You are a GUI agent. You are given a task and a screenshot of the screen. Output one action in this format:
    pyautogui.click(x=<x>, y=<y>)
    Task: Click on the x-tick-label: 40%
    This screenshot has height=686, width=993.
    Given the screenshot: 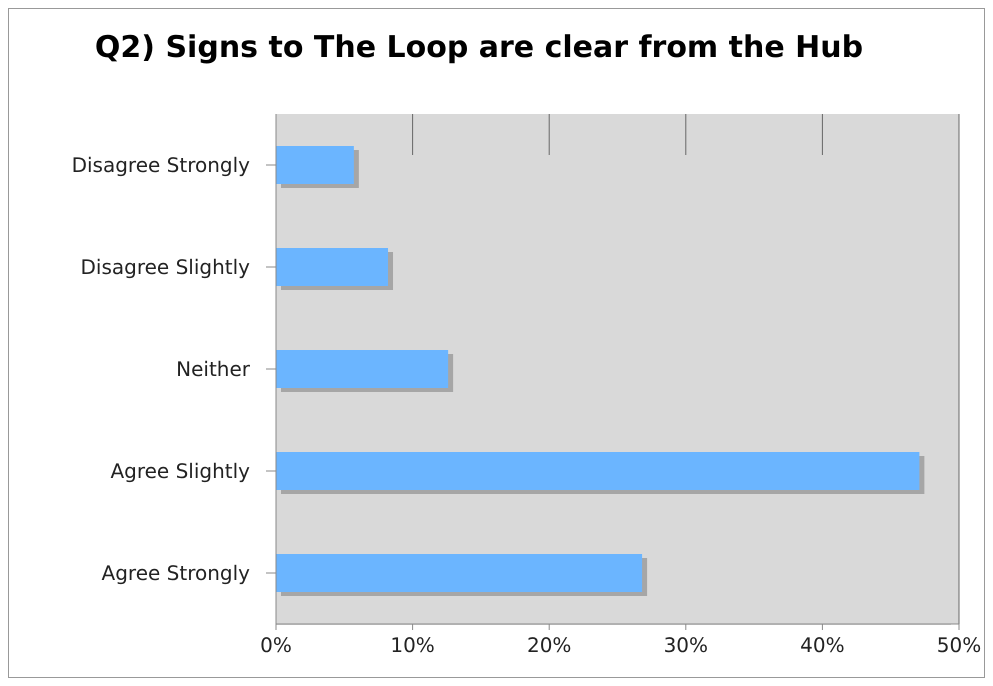 What is the action you would take?
    pyautogui.click(x=822, y=645)
    